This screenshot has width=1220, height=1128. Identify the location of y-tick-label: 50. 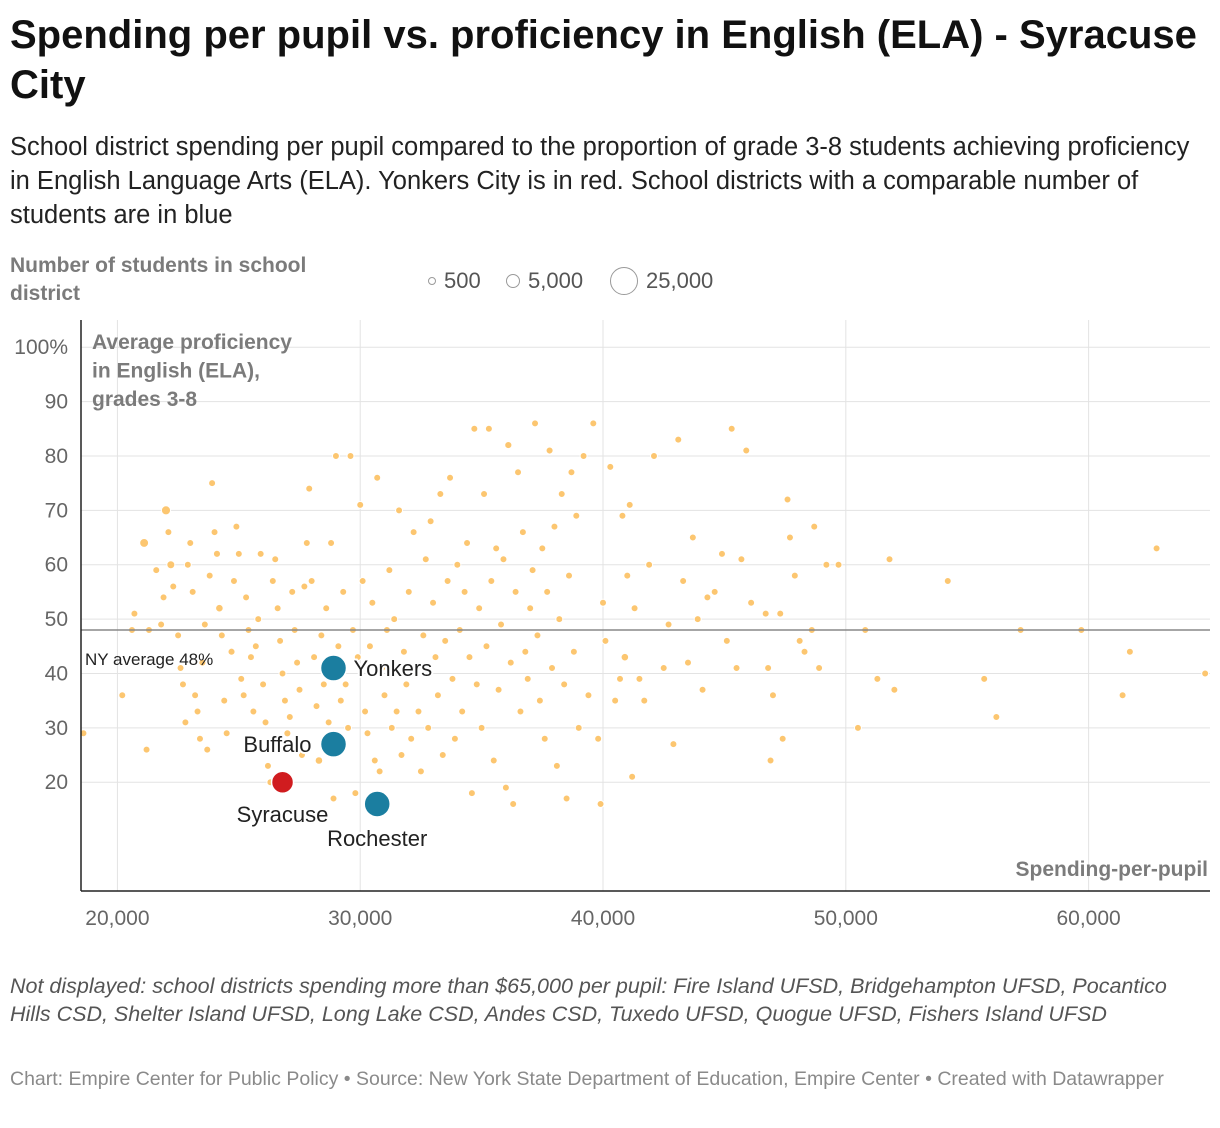
(56, 619).